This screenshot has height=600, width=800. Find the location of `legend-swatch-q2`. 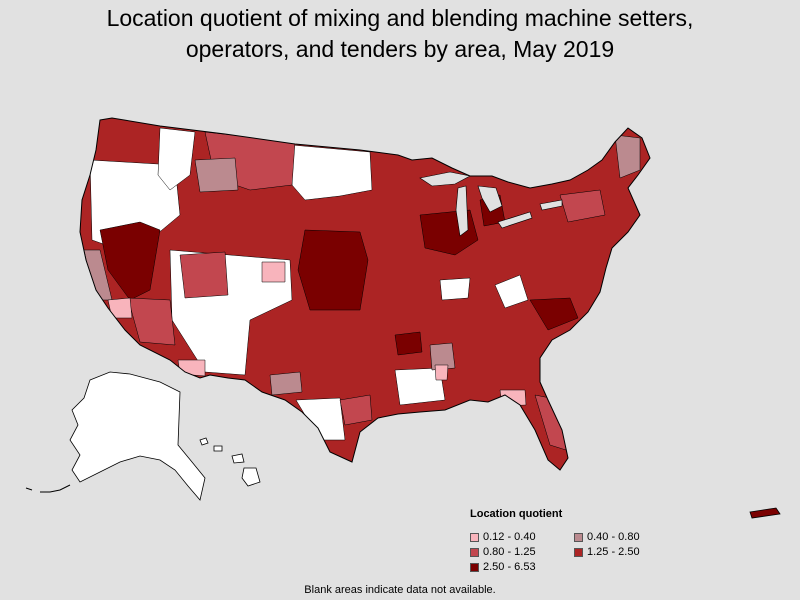

legend-swatch-q2 is located at coordinates (578, 537).